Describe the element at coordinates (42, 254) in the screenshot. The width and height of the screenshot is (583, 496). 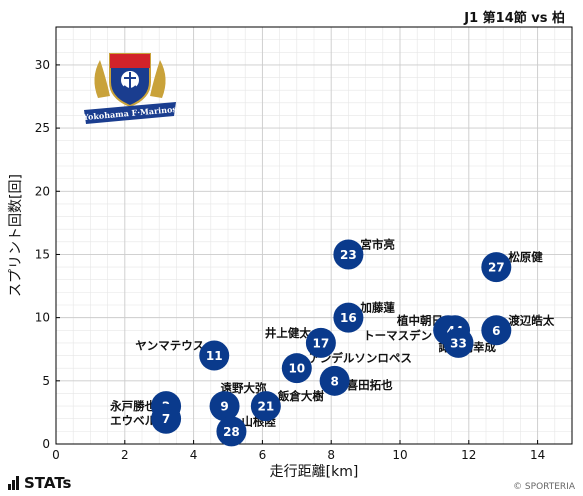
I see `y-tick-label: 15` at that location.